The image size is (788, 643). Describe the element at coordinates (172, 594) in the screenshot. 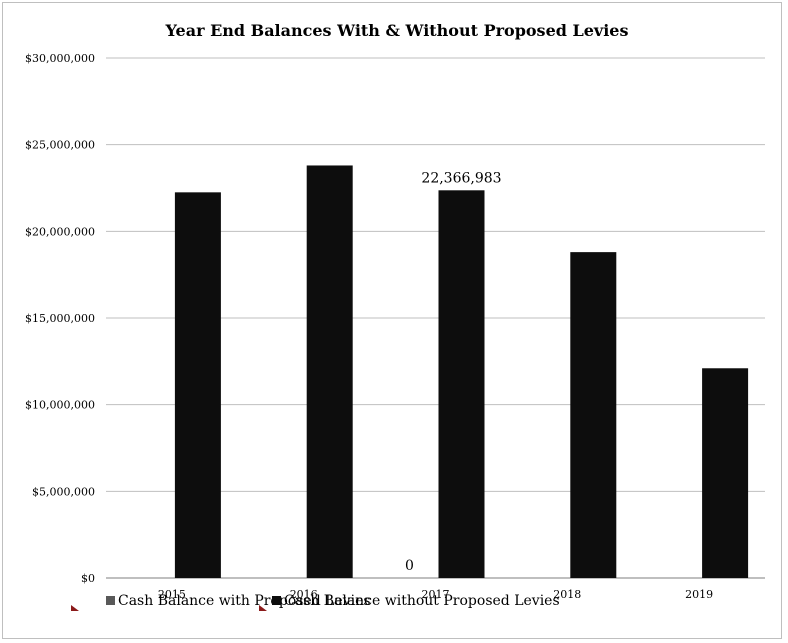

I see `x-tick-label: 2015` at that location.